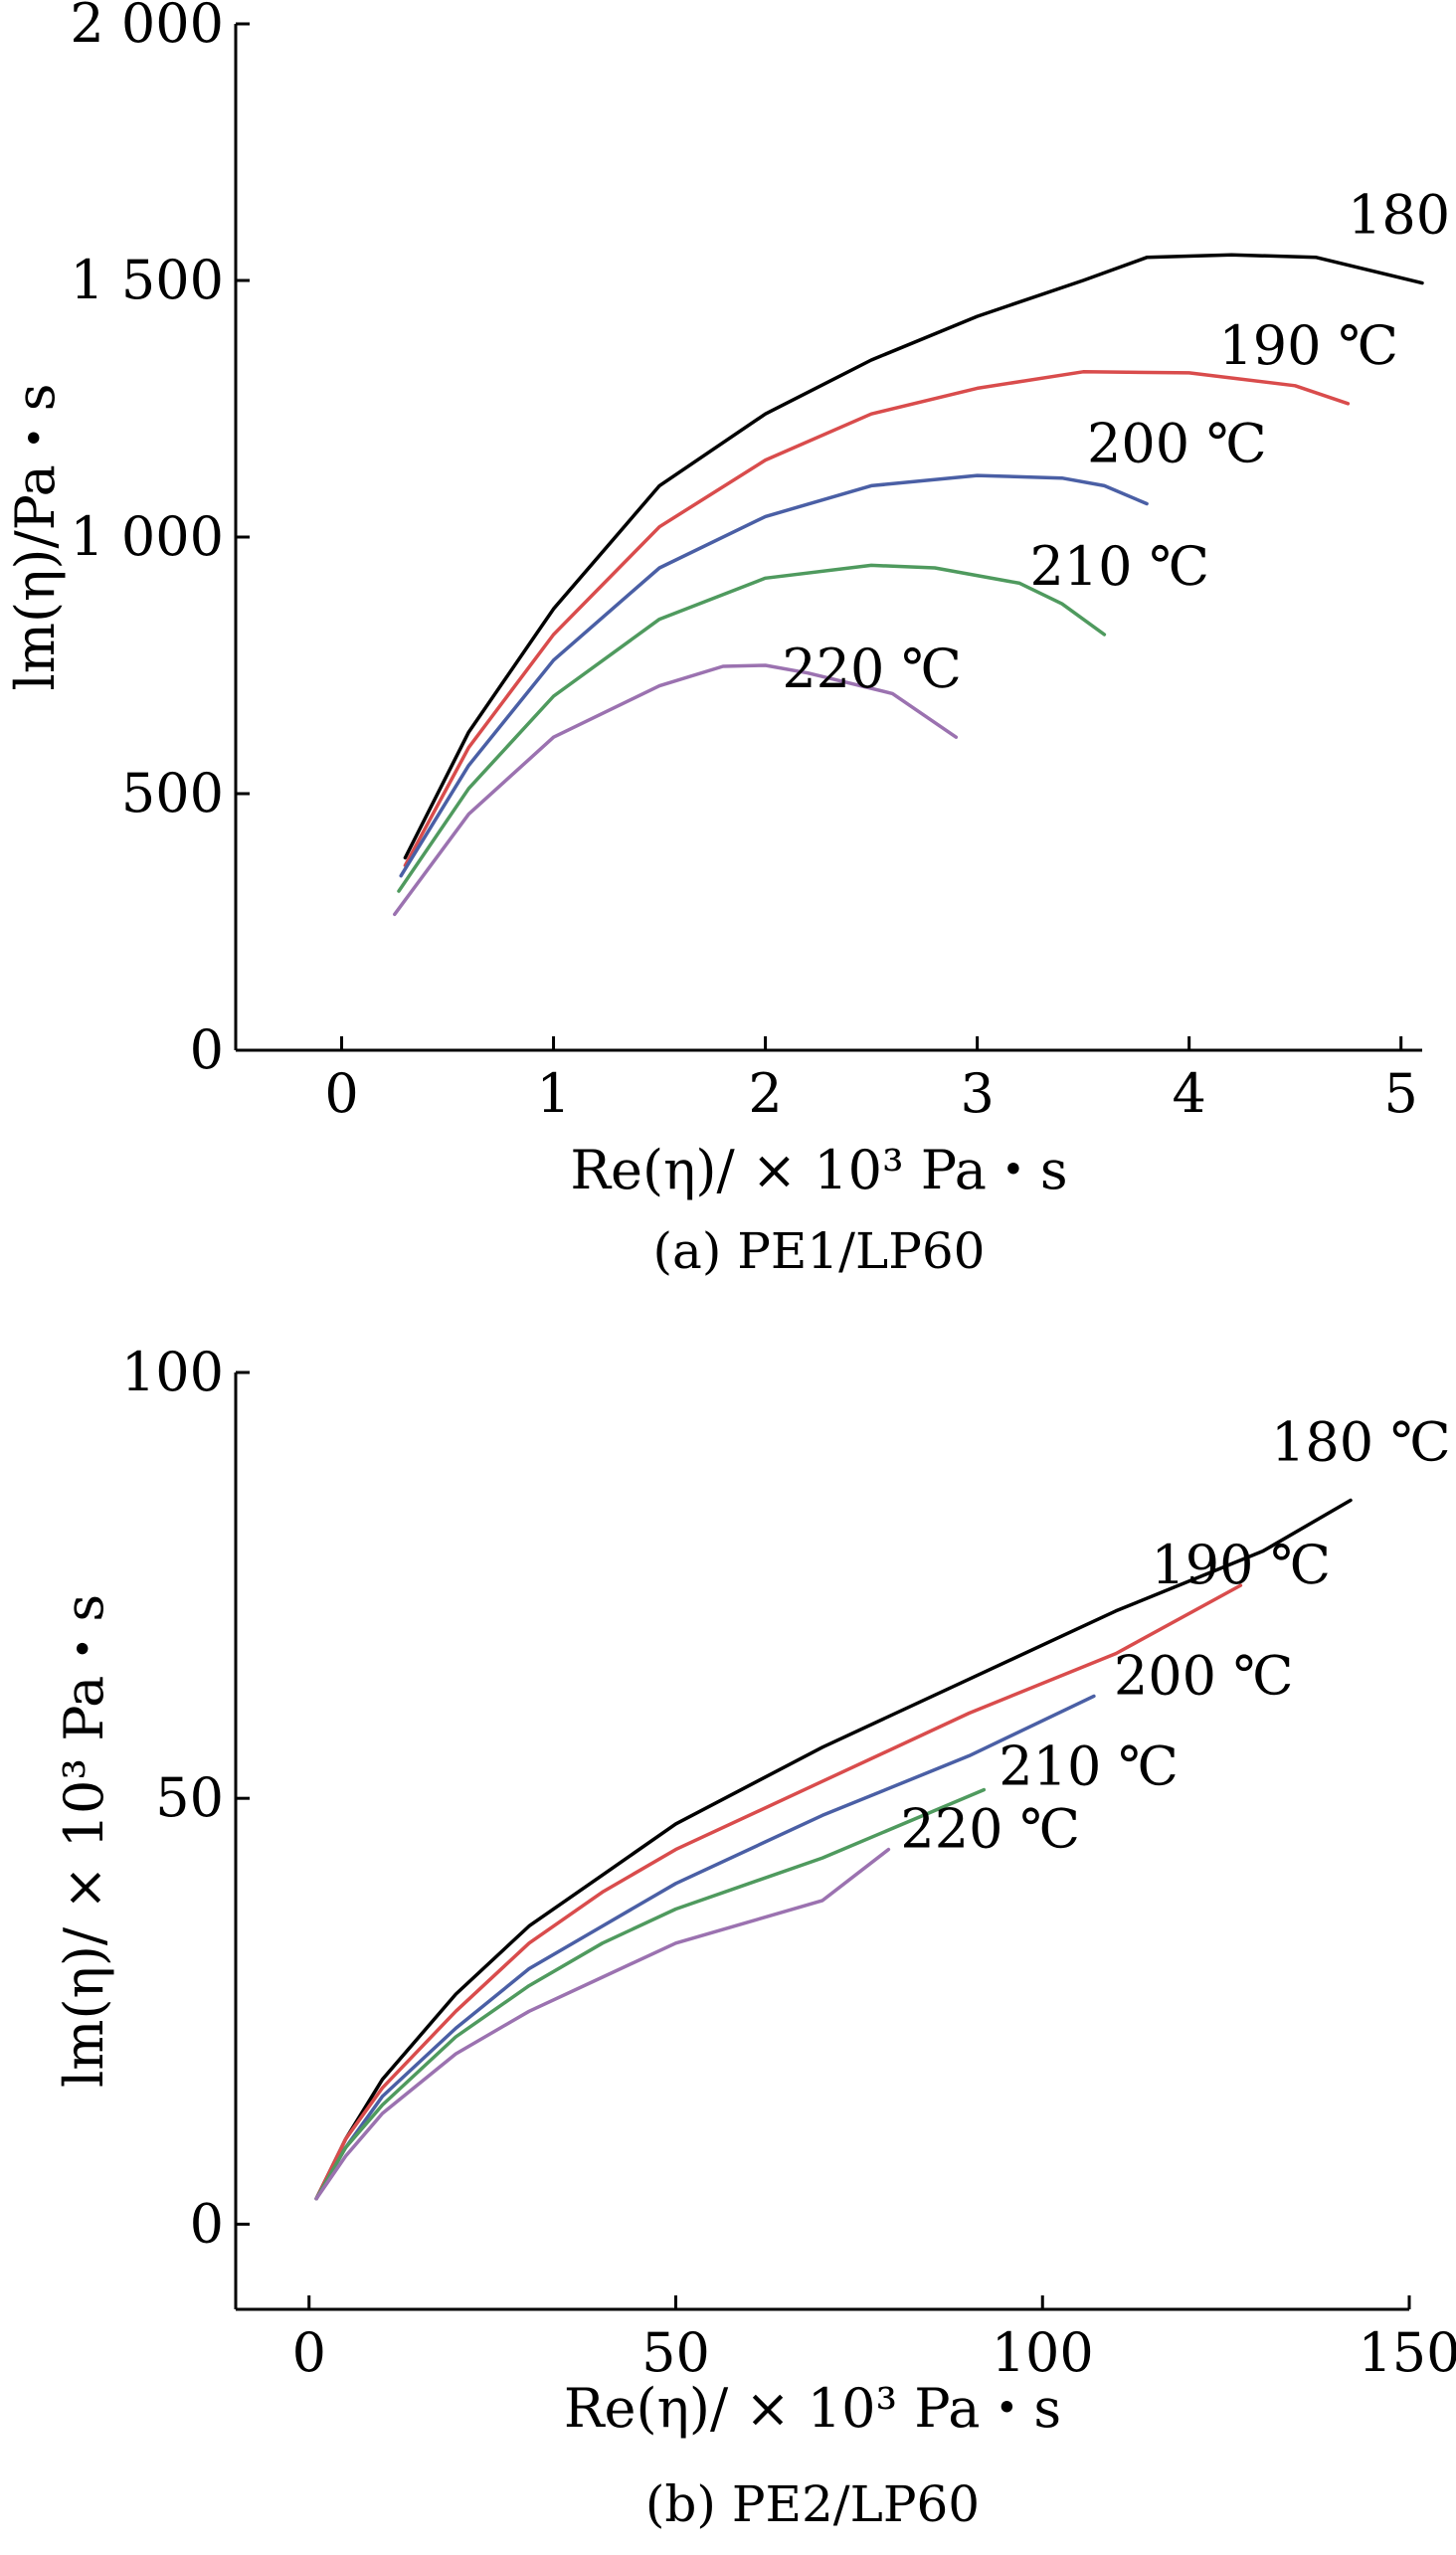  Describe the element at coordinates (147, 280) in the screenshot. I see `y-tick-label: 1 500` at that location.